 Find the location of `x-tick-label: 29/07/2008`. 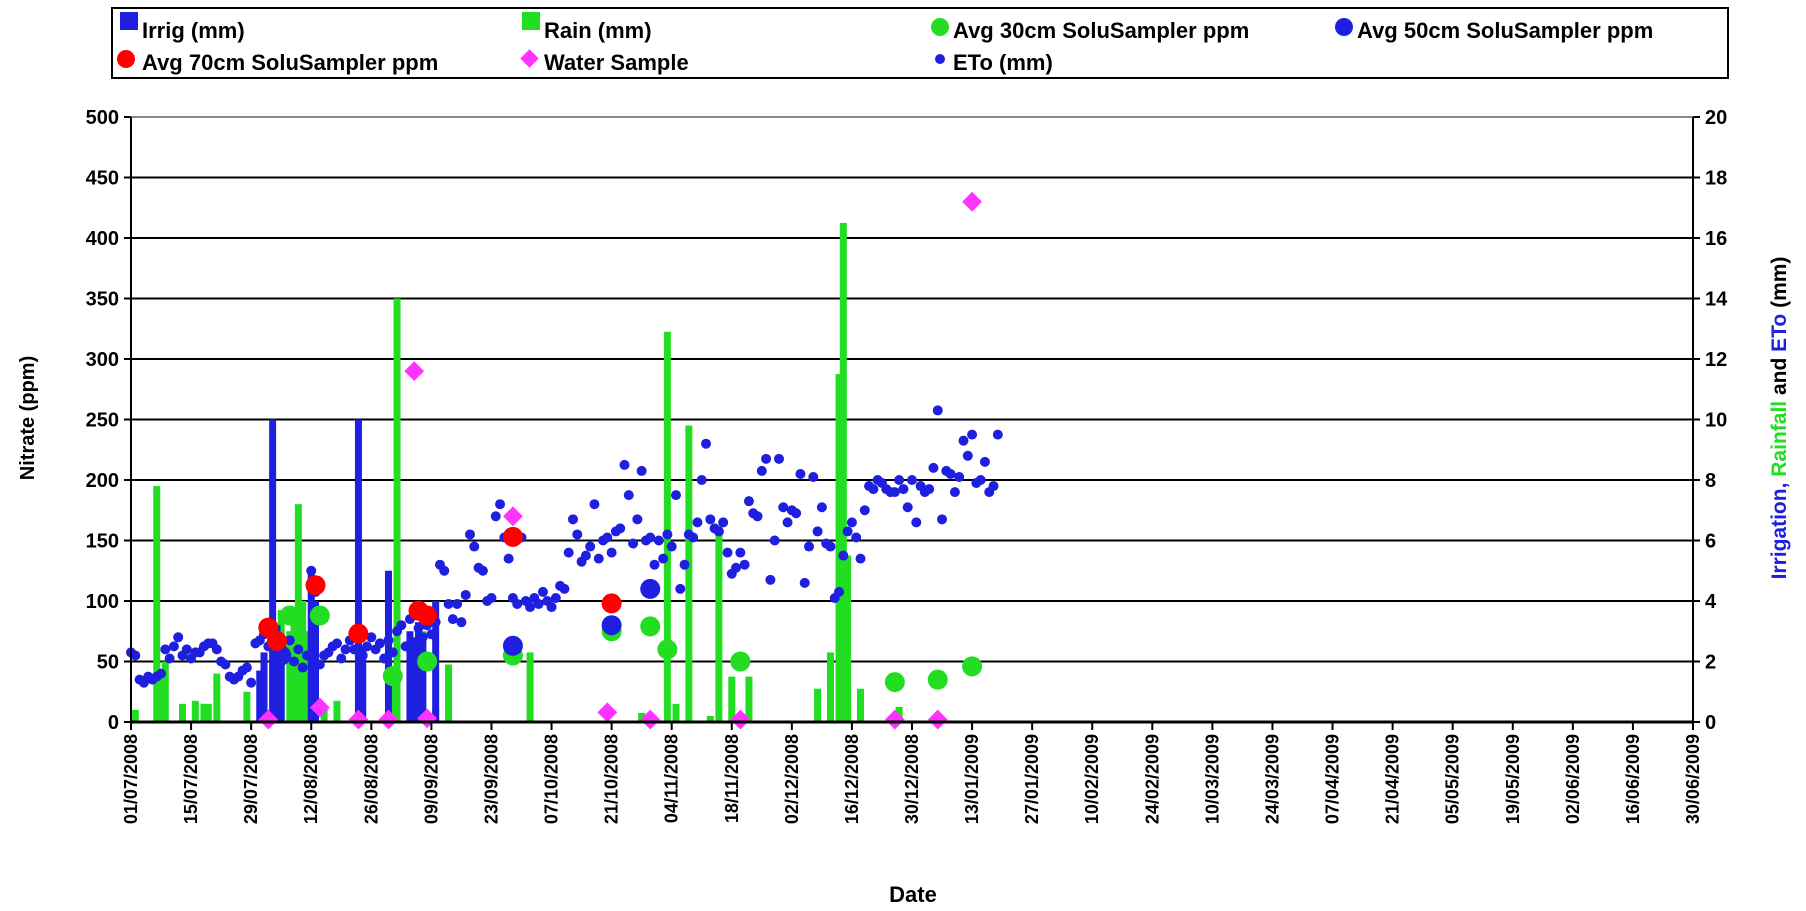

x-tick-label: 29/07/2008 is located at coordinates (251, 779).